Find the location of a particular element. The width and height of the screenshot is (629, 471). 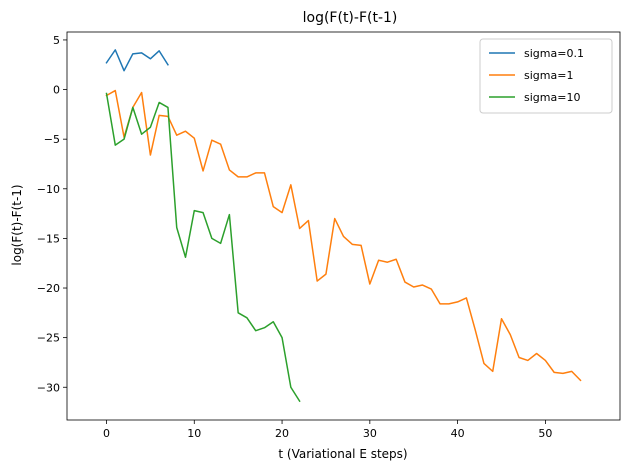

x-tick-label: 20 is located at coordinates (282, 433).